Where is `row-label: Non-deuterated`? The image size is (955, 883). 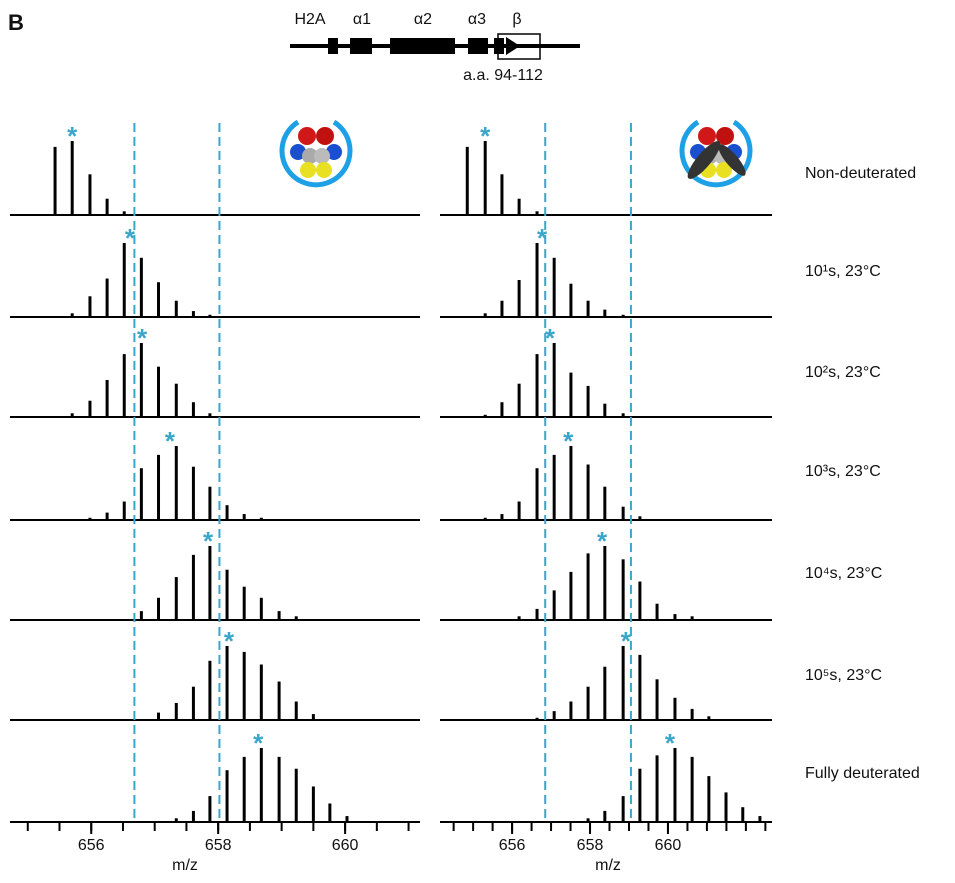 row-label: Non-deuterated is located at coordinates (860, 173).